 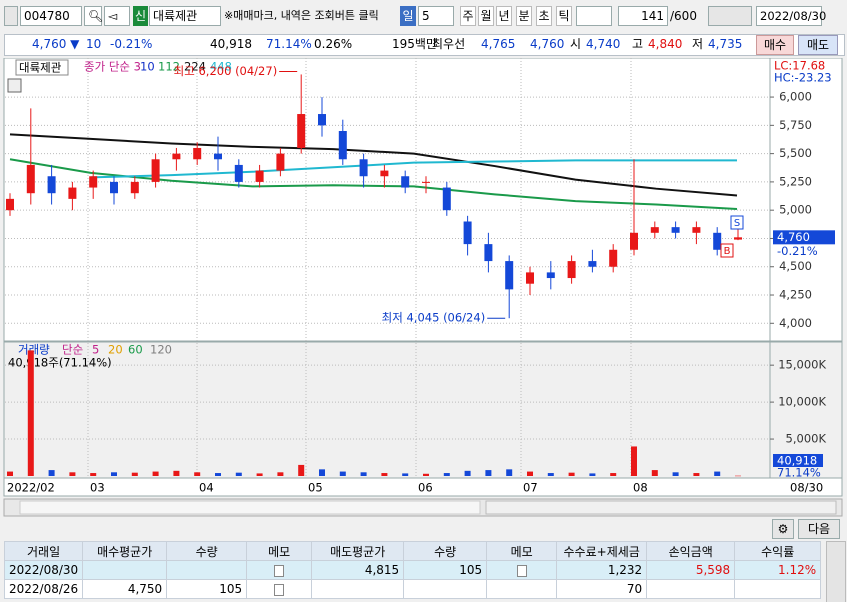 What do you see at coordinates (231, 44) in the screenshot?
I see `volume: 40,918` at bounding box center [231, 44].